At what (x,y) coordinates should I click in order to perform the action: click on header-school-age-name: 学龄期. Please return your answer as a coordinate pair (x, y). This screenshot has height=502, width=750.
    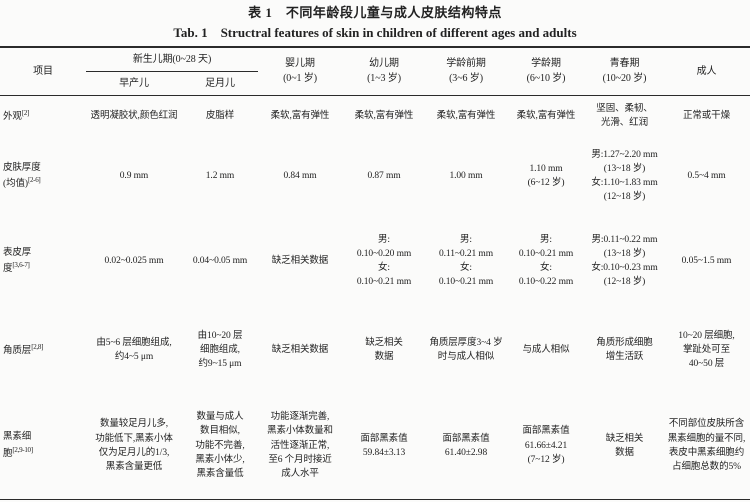
    Looking at the image, I should click on (546, 64).